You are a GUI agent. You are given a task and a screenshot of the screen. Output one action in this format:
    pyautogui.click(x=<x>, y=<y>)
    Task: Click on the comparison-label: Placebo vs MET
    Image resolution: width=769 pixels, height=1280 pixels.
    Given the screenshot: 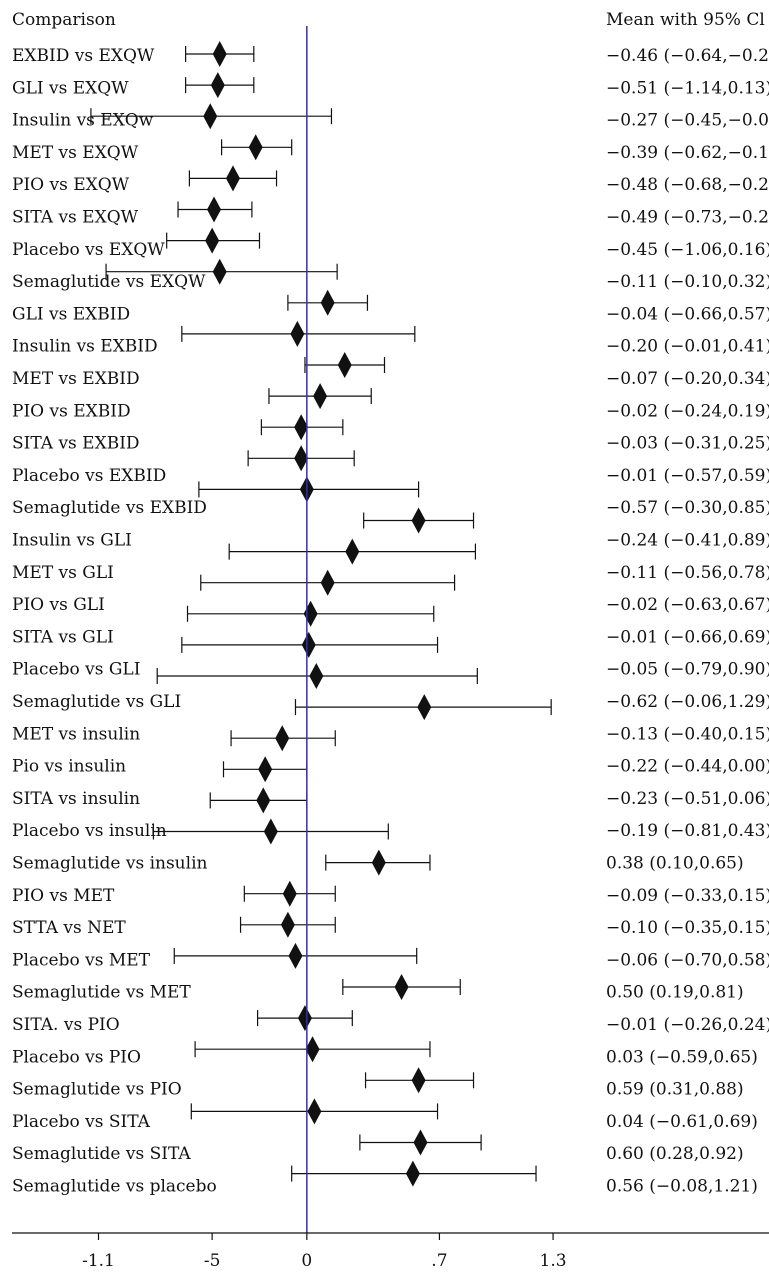 What is the action you would take?
    pyautogui.click(x=81, y=960)
    